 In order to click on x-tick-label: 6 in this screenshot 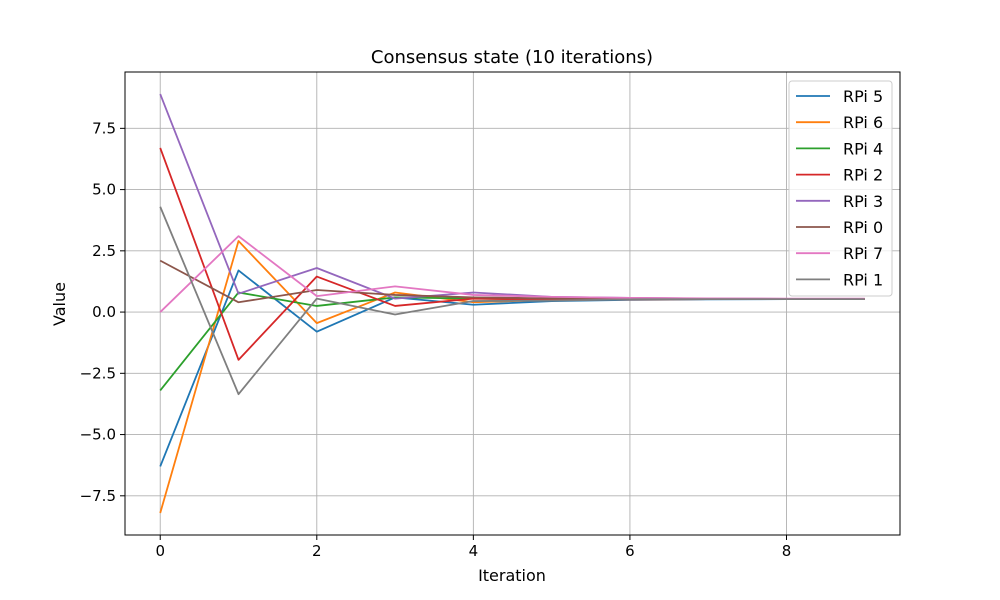, I will do `click(630, 551)`.